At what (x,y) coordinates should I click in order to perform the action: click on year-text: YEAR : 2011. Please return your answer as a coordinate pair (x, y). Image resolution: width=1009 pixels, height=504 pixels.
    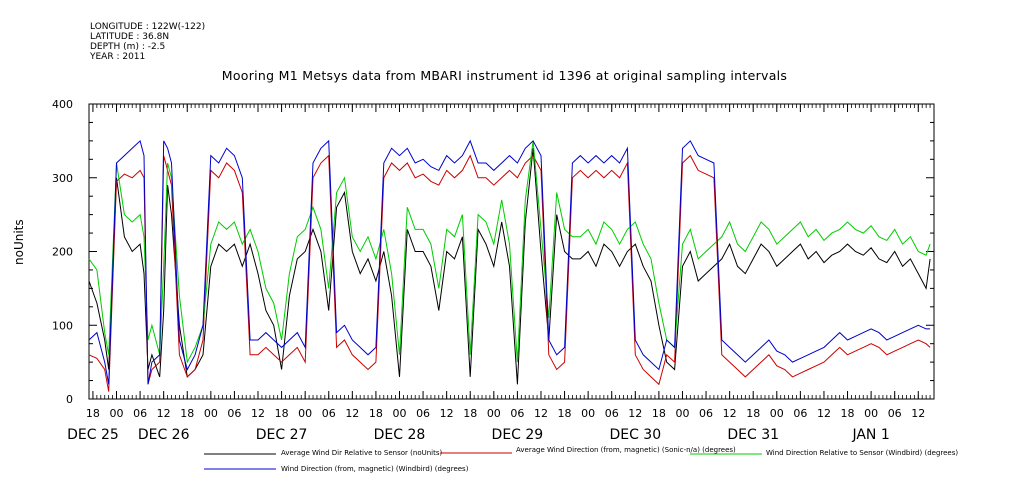
    Looking at the image, I should click on (118, 57).